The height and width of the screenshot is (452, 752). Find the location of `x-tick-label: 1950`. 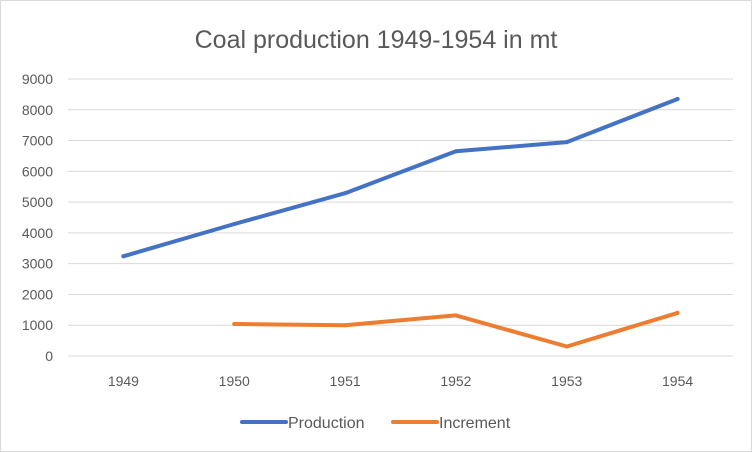

x-tick-label: 1950 is located at coordinates (234, 381).